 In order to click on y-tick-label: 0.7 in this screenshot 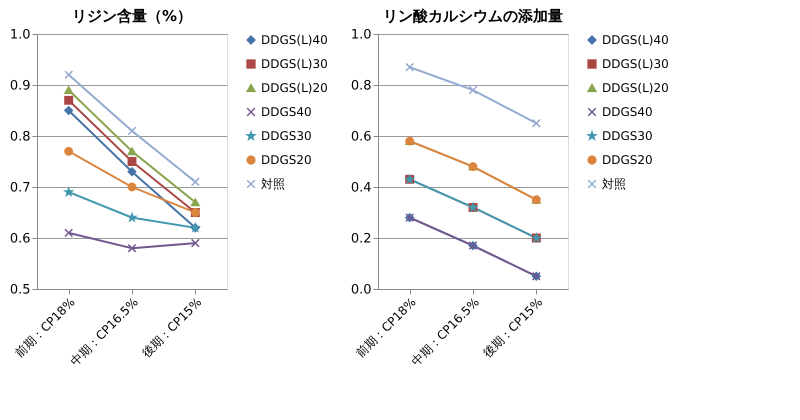, I will do `click(20, 188)`.